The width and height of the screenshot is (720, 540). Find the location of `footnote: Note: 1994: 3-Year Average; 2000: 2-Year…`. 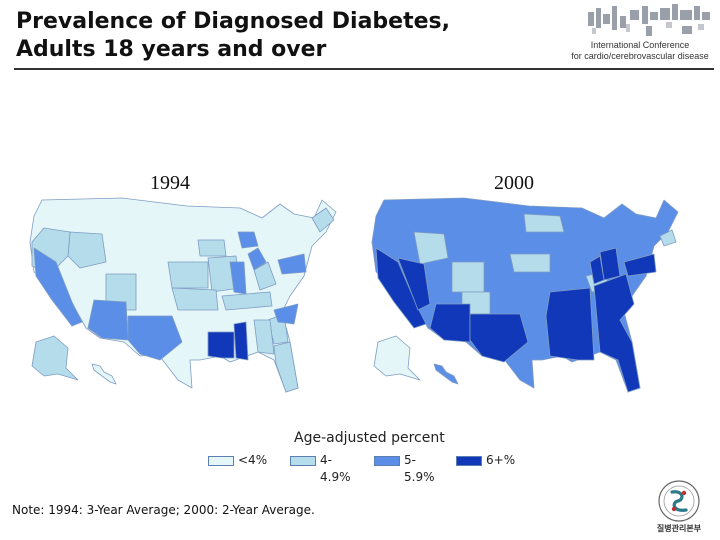

footnote: Note: 1994: 3-Year Average; 2000: 2-Year… is located at coordinates (163, 510).